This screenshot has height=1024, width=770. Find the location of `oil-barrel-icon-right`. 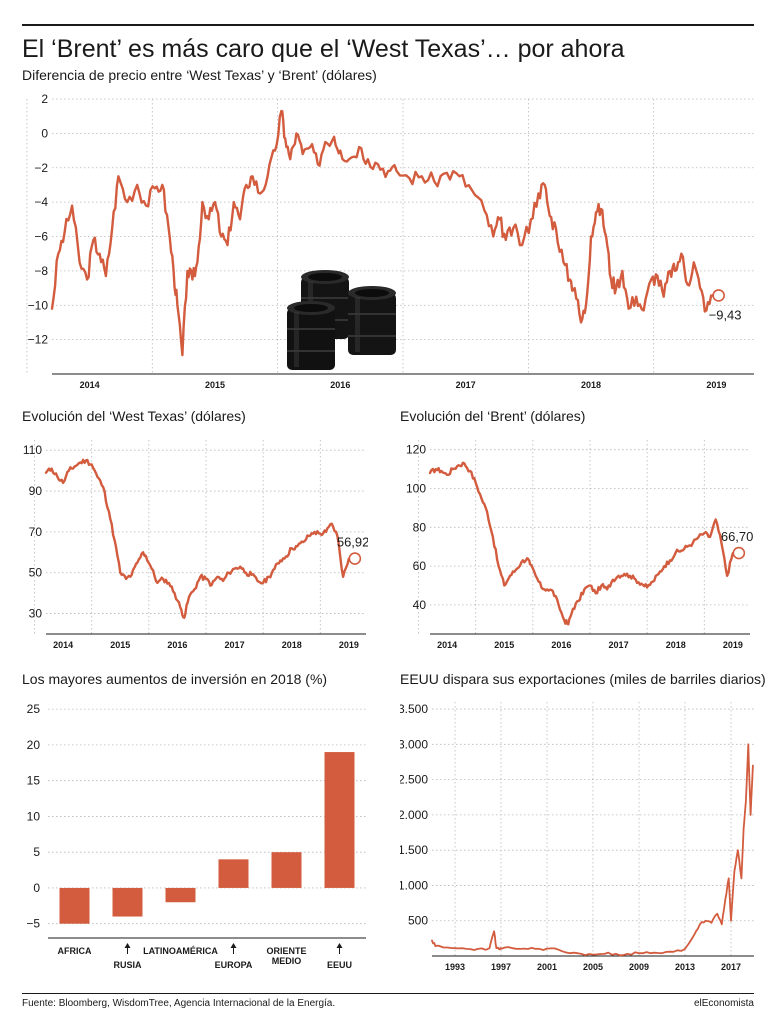

oil-barrel-icon-right is located at coordinates (372, 320).